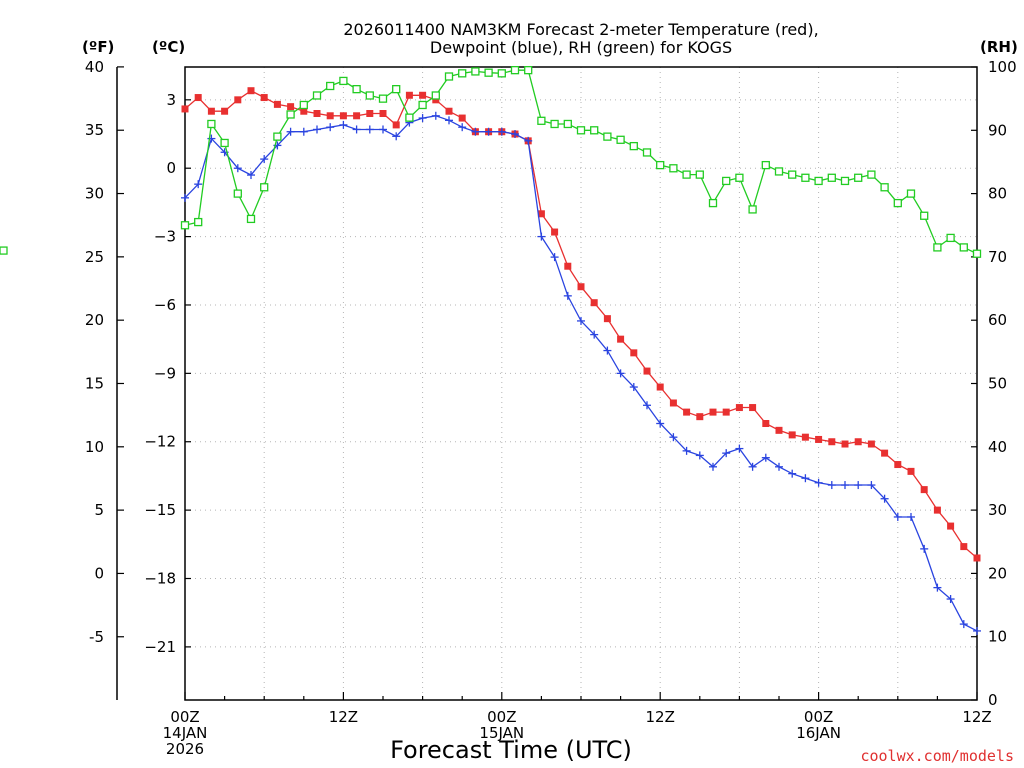  What do you see at coordinates (94, 67) in the screenshot?
I see `fahrenheit-tick-label: 40` at bounding box center [94, 67].